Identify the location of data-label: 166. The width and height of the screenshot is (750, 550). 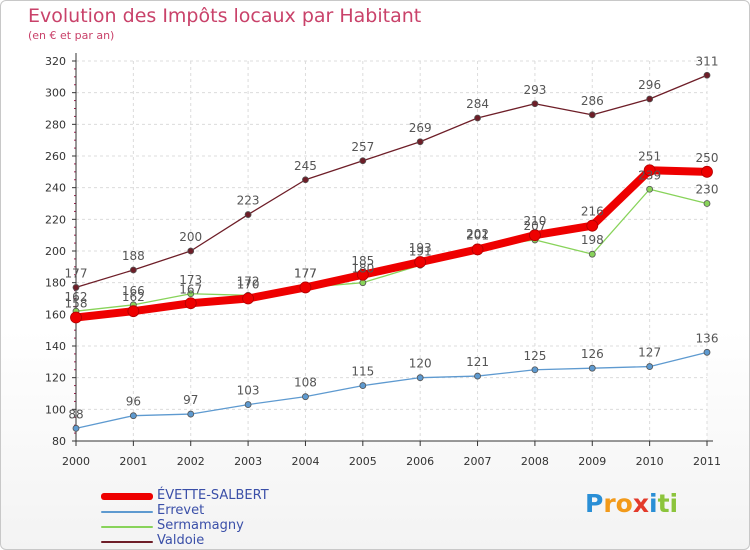
(133, 291).